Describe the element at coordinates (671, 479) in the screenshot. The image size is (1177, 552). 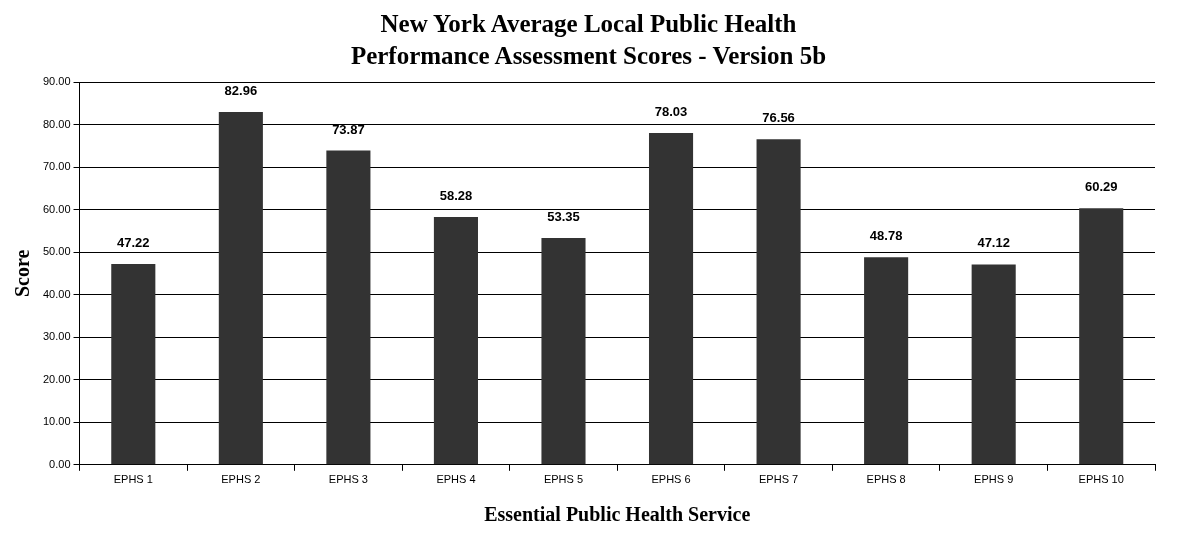
I see `x-tick-label: EPHS 6` at that location.